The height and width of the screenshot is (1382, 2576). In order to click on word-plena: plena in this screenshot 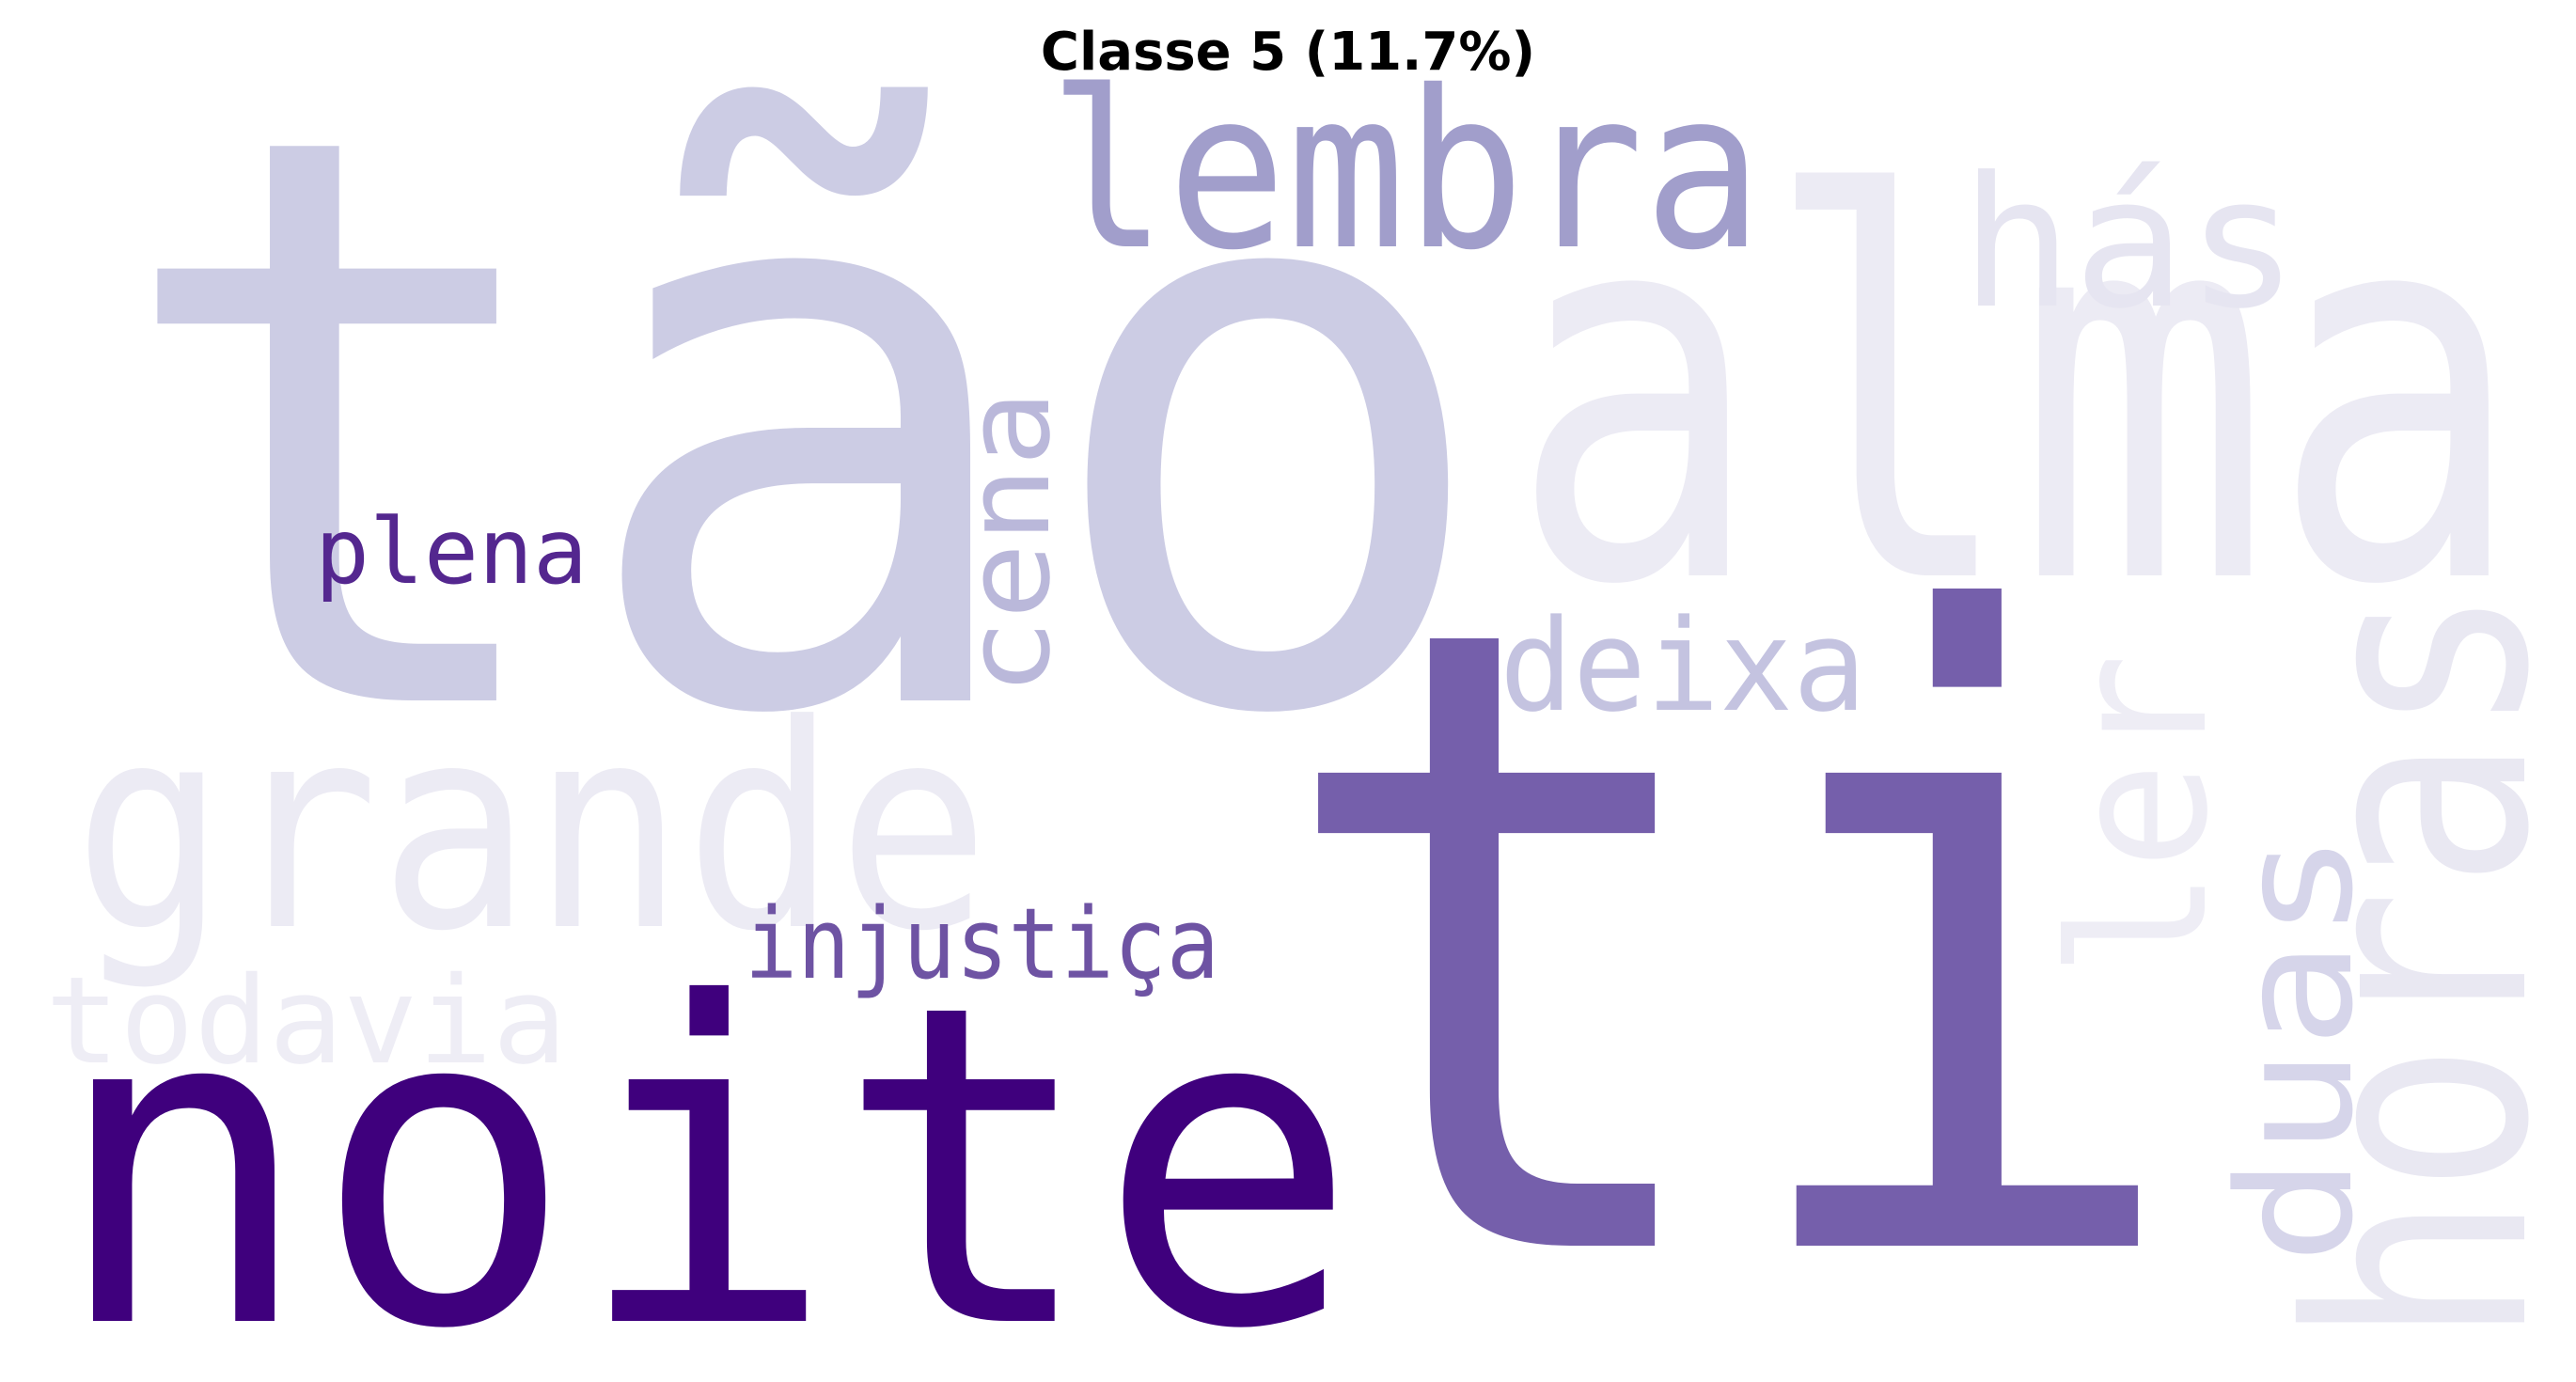, I will do `click(452, 552)`.